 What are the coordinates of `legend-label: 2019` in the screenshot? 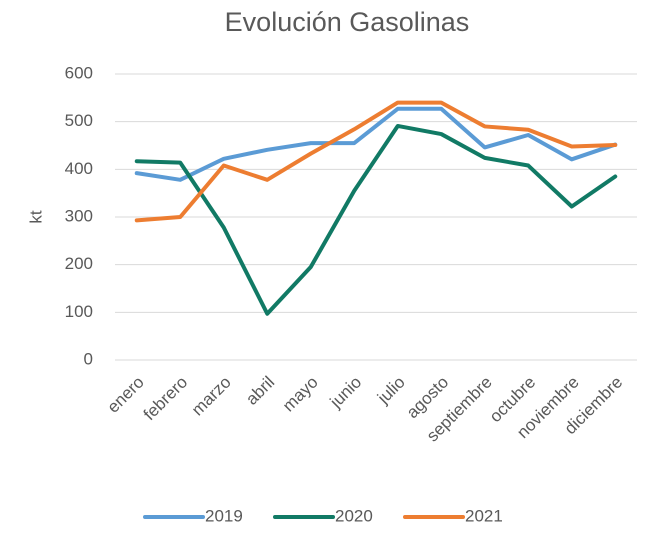 It's located at (224, 515).